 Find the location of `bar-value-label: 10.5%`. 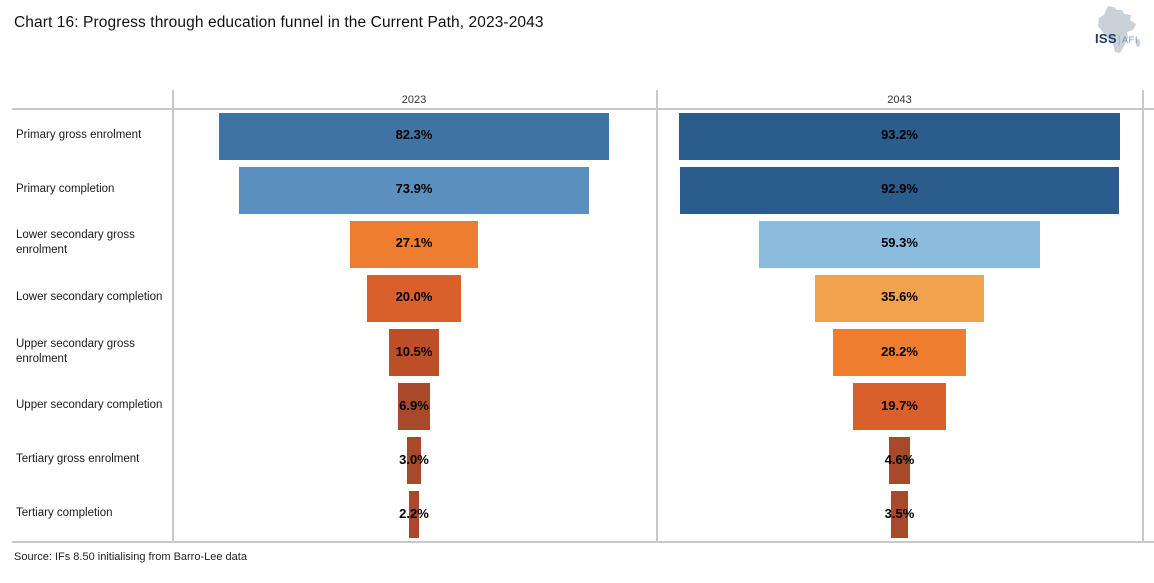

bar-value-label: 10.5% is located at coordinates (414, 351).